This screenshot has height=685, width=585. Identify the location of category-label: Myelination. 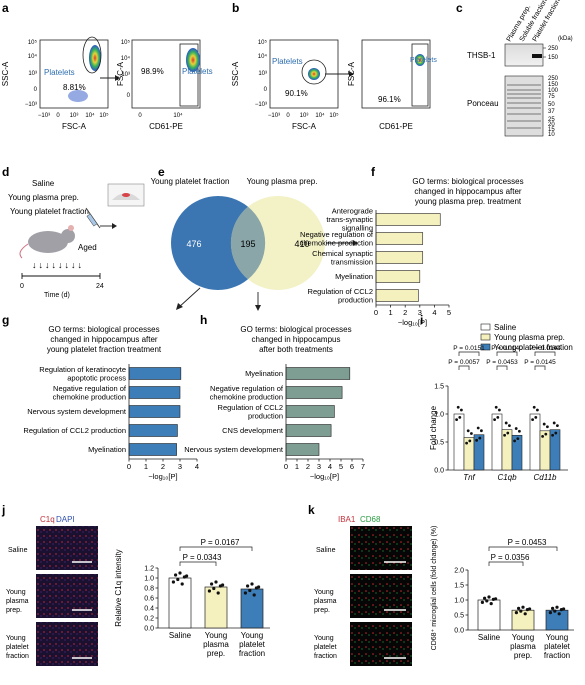
(264, 373).